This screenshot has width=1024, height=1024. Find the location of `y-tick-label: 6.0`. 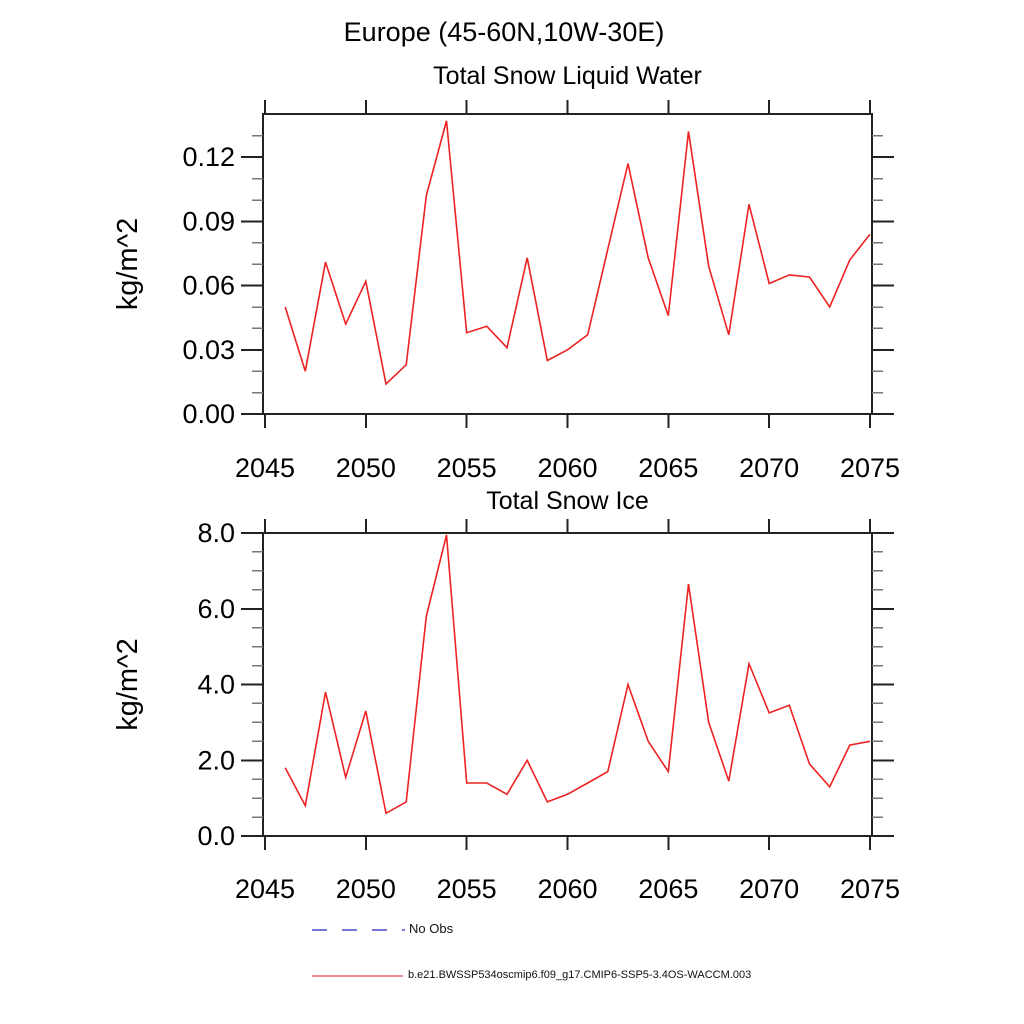

y-tick-label: 6.0 is located at coordinates (216, 609).